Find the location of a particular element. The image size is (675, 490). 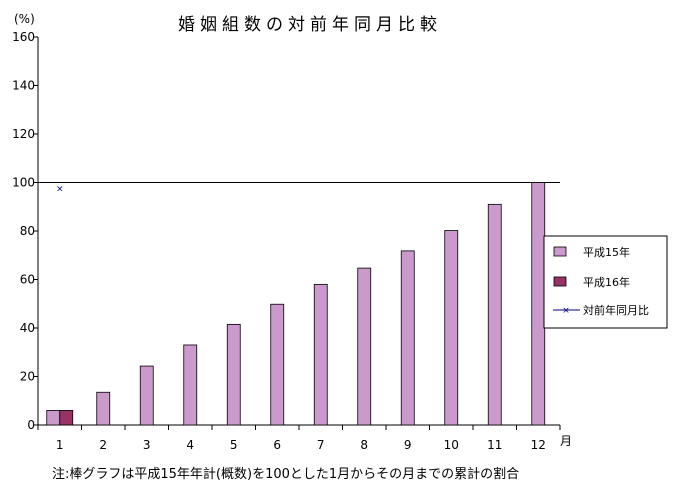

x-tick-label: 2 is located at coordinates (103, 445).